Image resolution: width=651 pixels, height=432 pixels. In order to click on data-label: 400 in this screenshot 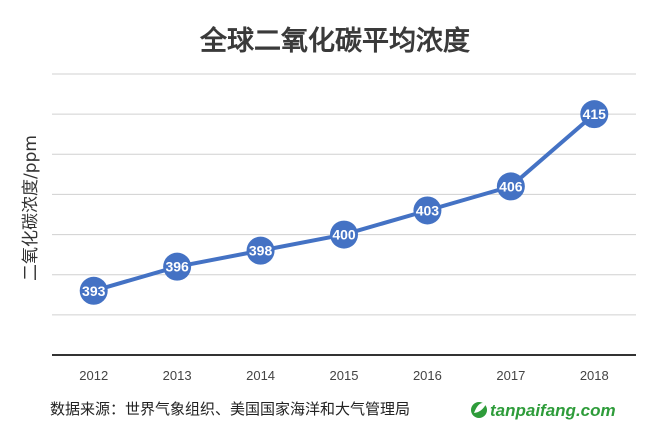, I will do `click(344, 235)`.